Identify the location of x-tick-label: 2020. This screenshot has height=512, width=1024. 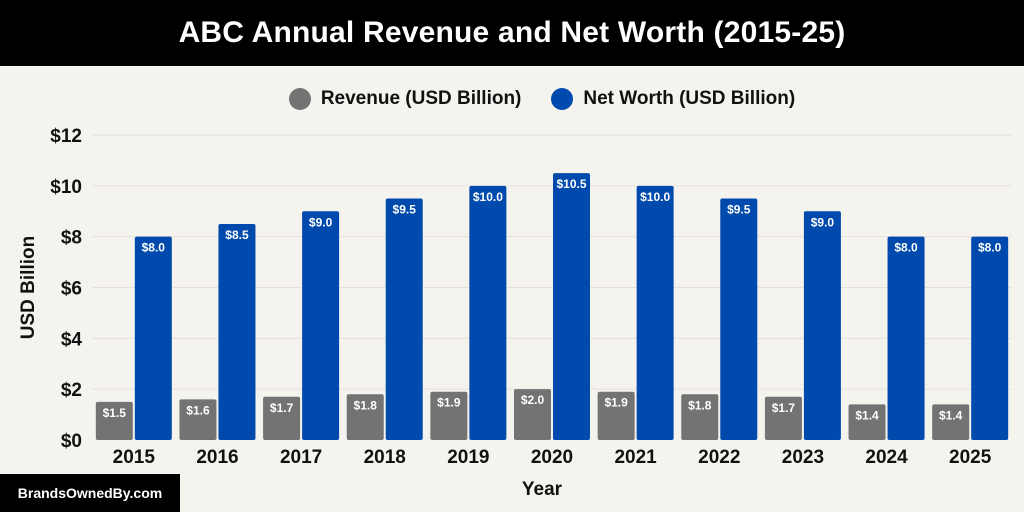
(552, 457).